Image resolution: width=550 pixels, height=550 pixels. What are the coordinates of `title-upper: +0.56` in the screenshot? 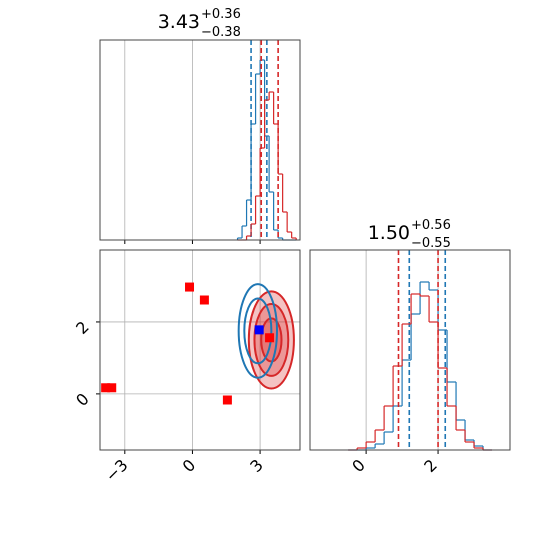 It's located at (431, 225).